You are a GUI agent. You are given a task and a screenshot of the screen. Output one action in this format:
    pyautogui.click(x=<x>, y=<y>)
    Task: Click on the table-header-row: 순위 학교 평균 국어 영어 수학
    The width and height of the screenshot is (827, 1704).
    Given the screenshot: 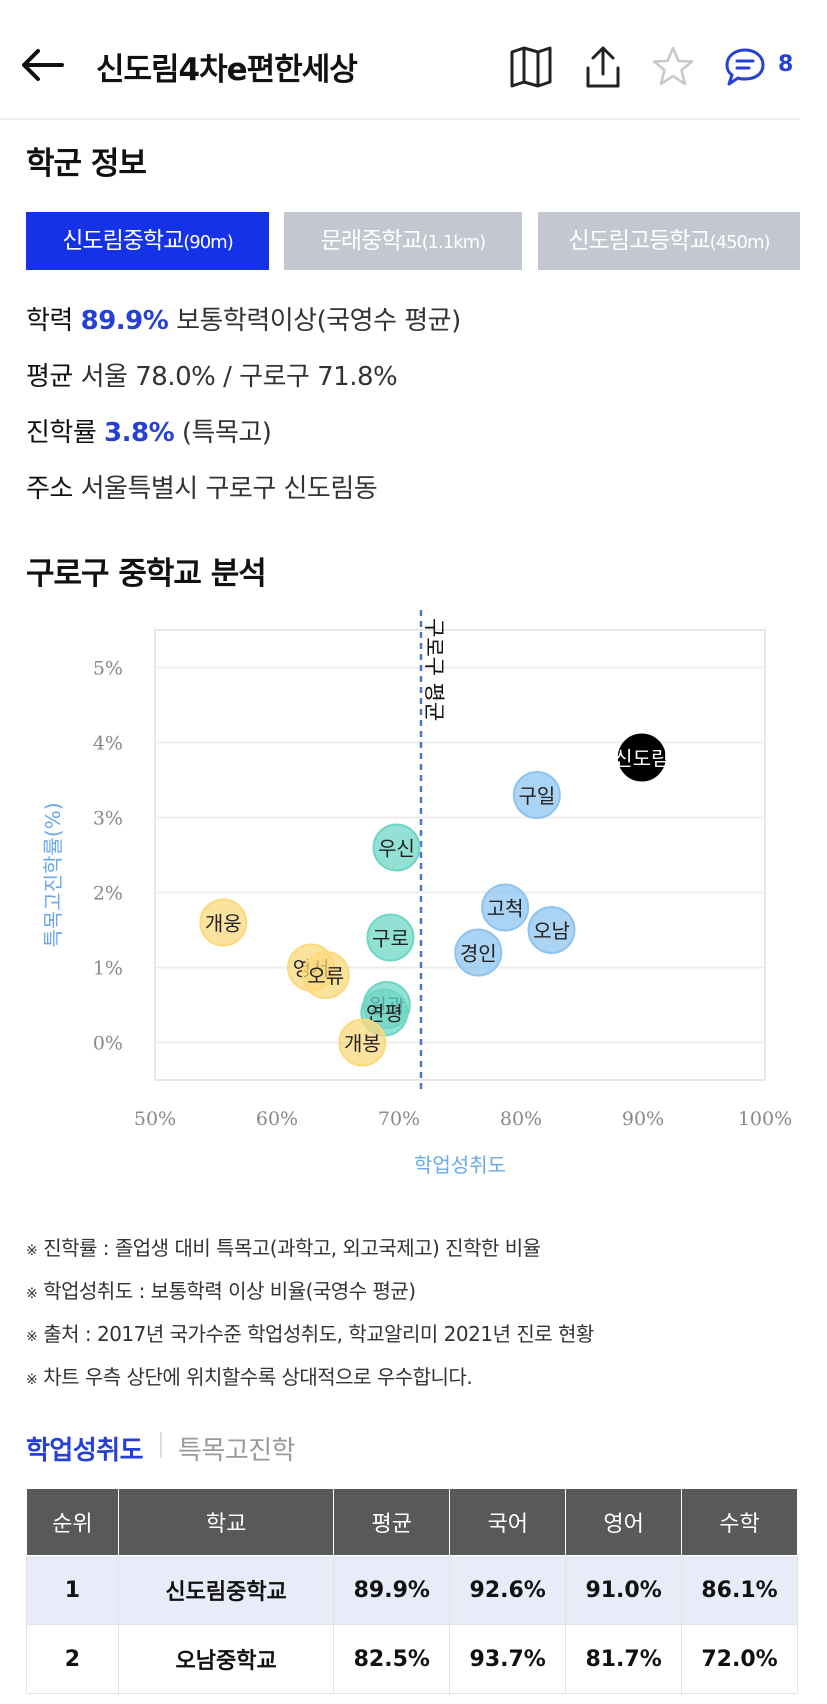 What is the action you would take?
    pyautogui.click(x=412, y=1522)
    